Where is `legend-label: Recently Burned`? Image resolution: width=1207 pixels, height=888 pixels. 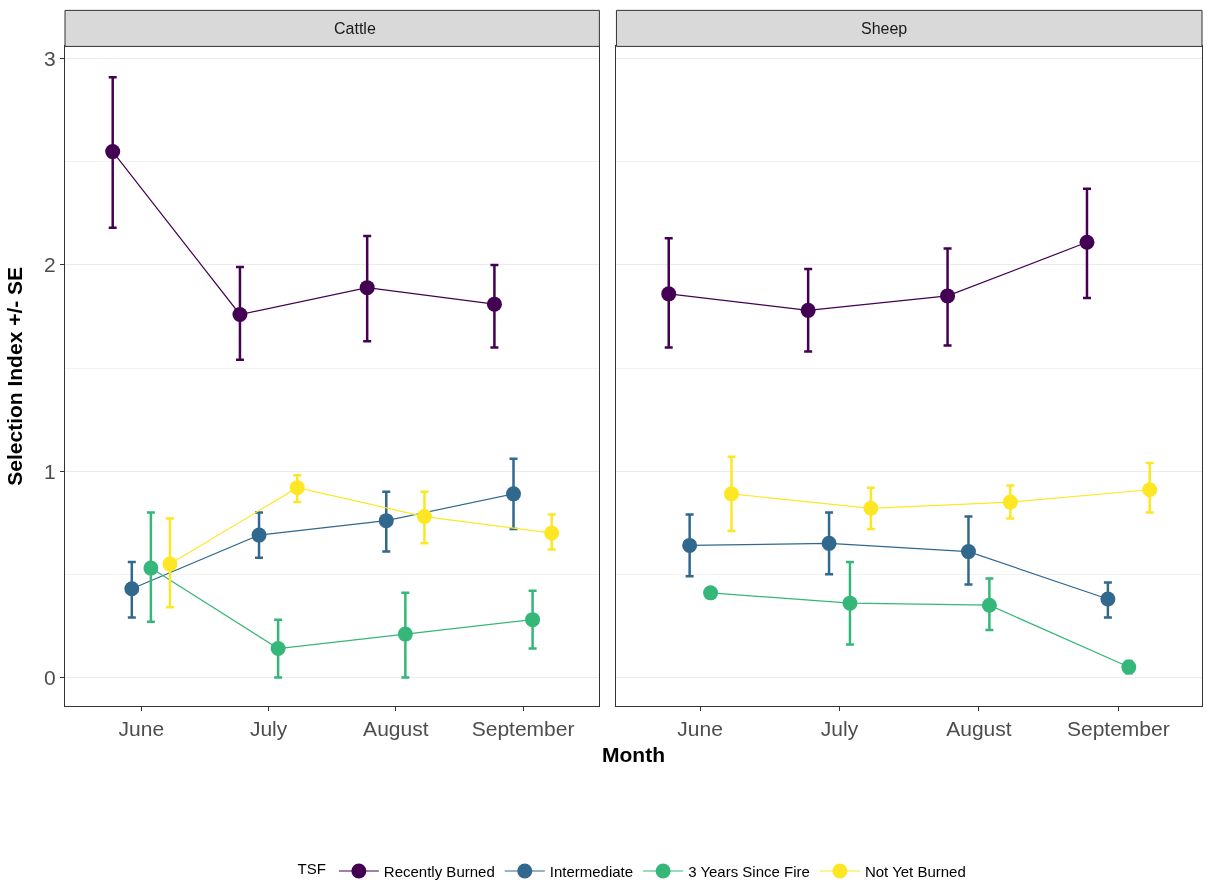
legend-label: Recently Burned is located at coordinates (439, 871).